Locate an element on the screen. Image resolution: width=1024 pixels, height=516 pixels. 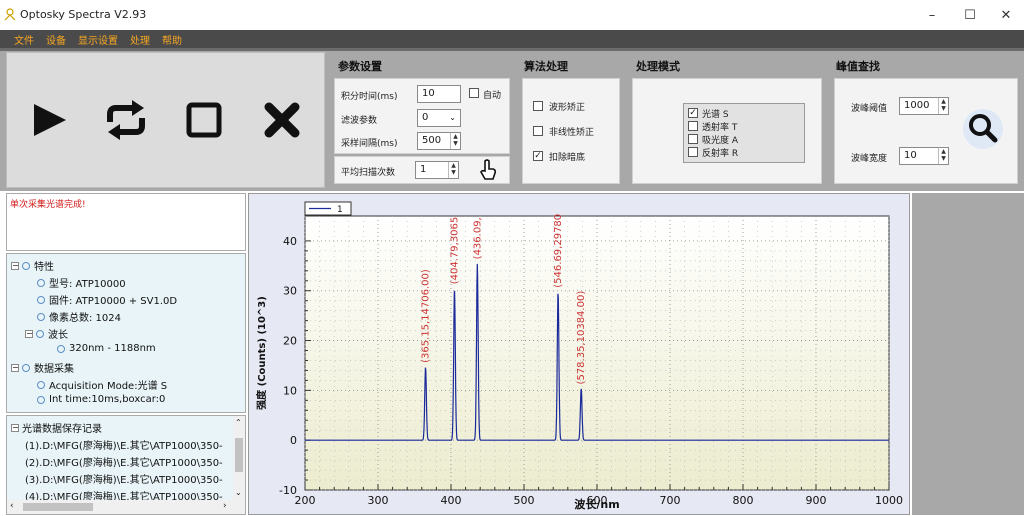
tree-node-properties: − 特性 is located at coordinates (32, 265).